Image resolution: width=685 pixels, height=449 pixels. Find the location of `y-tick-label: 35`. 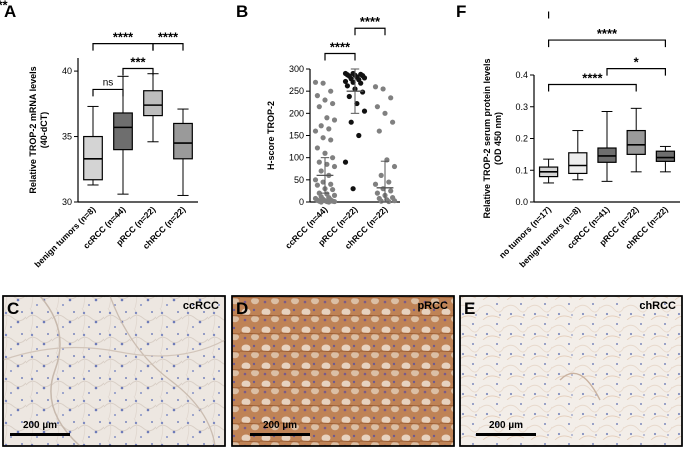

y-tick-label: 35 is located at coordinates (67, 137).